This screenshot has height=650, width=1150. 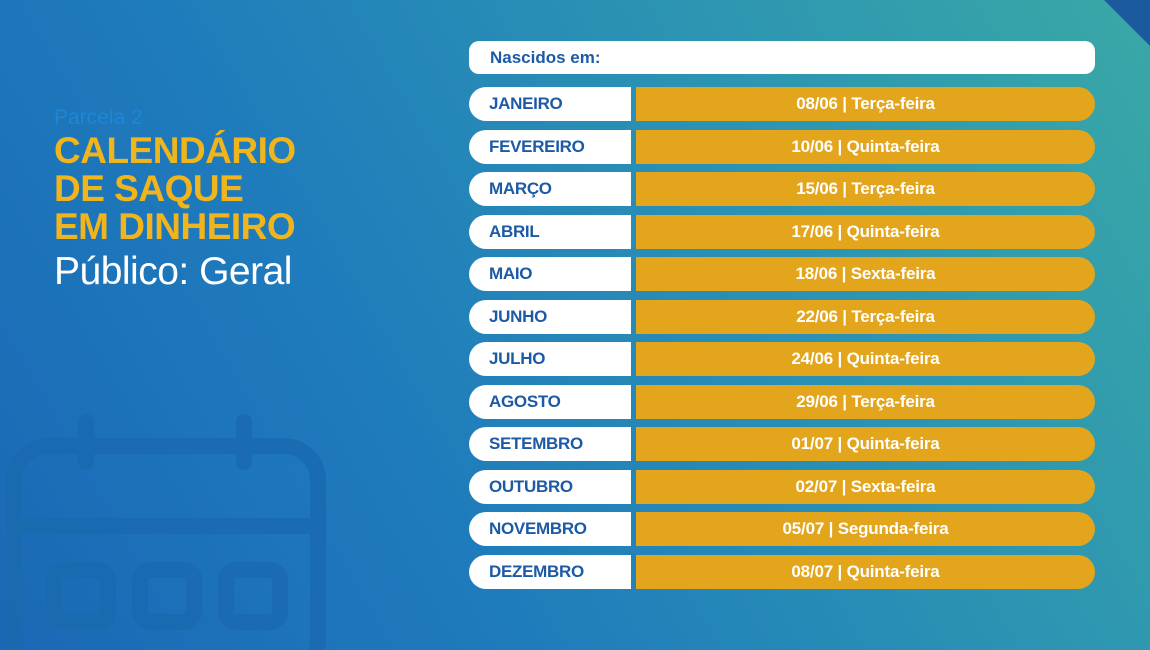 I want to click on month-cell: MARÇO, so click(x=550, y=189).